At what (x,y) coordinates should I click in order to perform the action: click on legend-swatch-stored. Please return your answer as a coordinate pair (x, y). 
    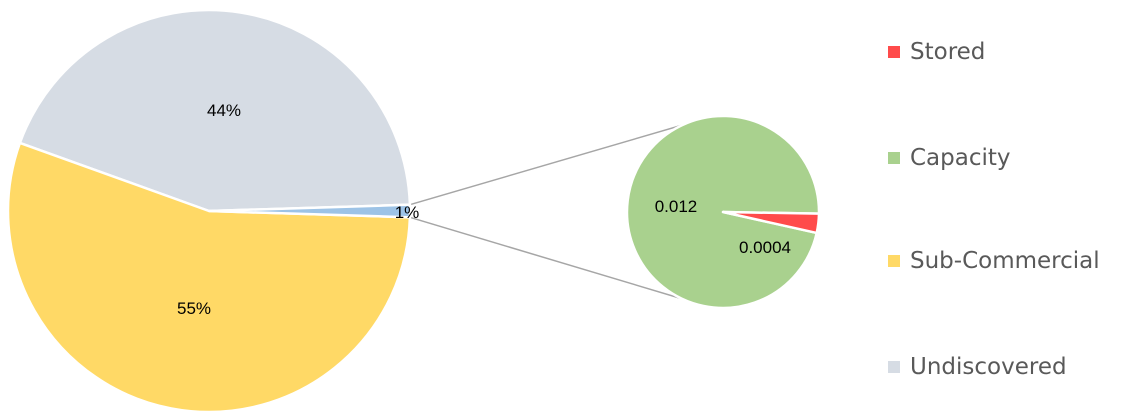
    Looking at the image, I should click on (894, 52).